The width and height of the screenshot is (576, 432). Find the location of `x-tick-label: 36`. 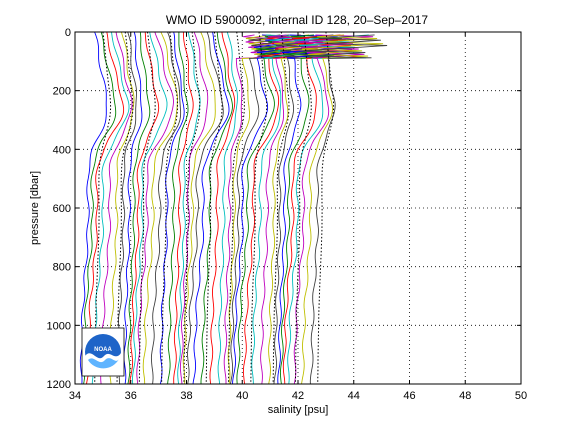

x-tick-label: 36 is located at coordinates (131, 396).